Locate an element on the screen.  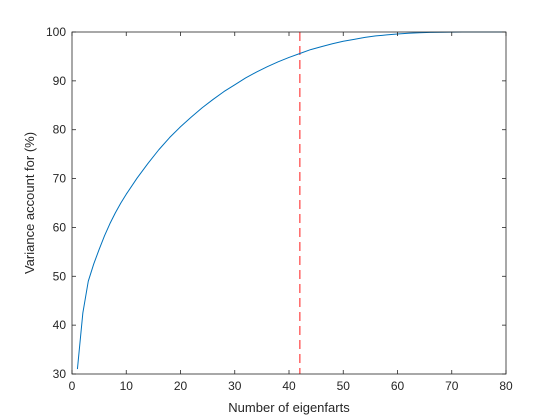
x-tick-label: 70 is located at coordinates (452, 386).